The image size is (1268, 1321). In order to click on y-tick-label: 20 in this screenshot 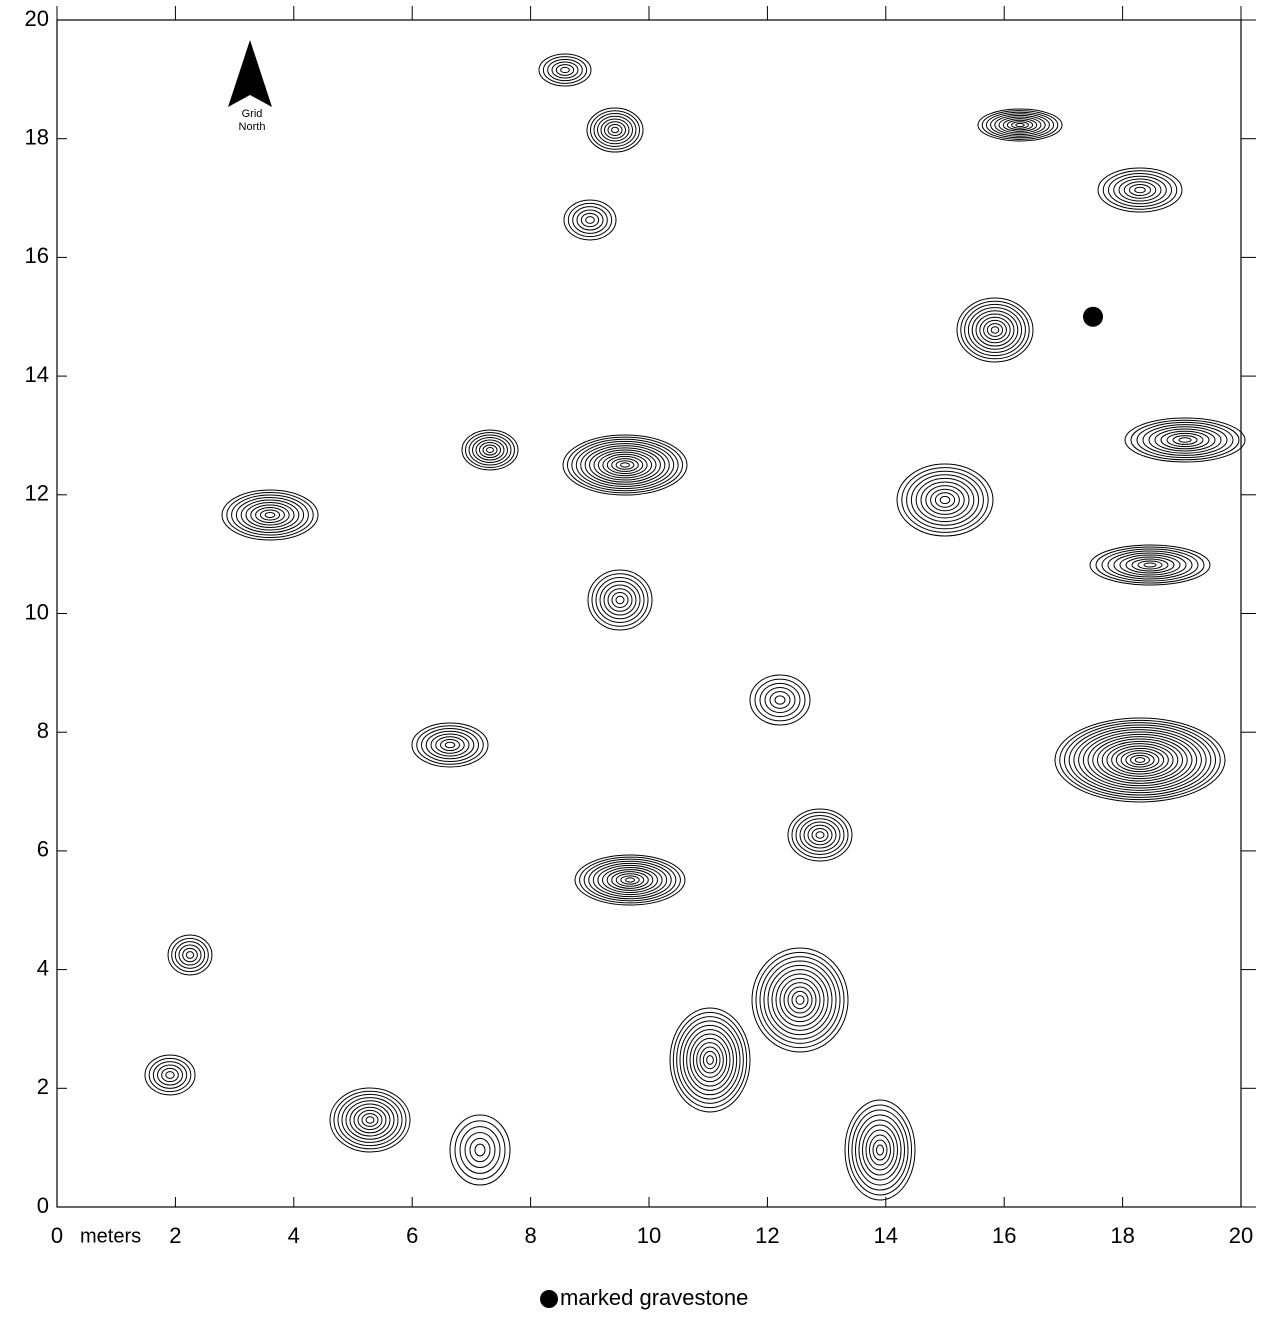, I will do `click(37, 18)`.